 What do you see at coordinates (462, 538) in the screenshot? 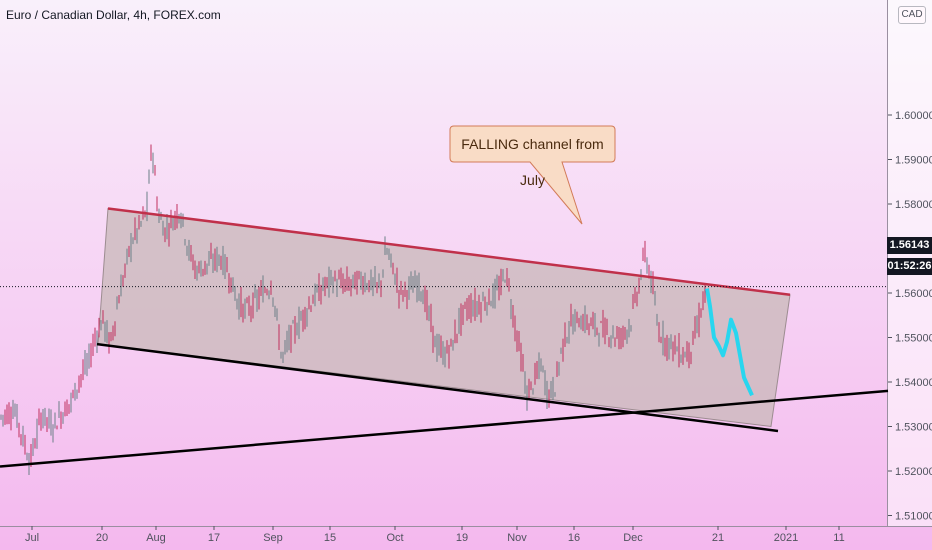
I see `x-tick-label: 19` at bounding box center [462, 538].